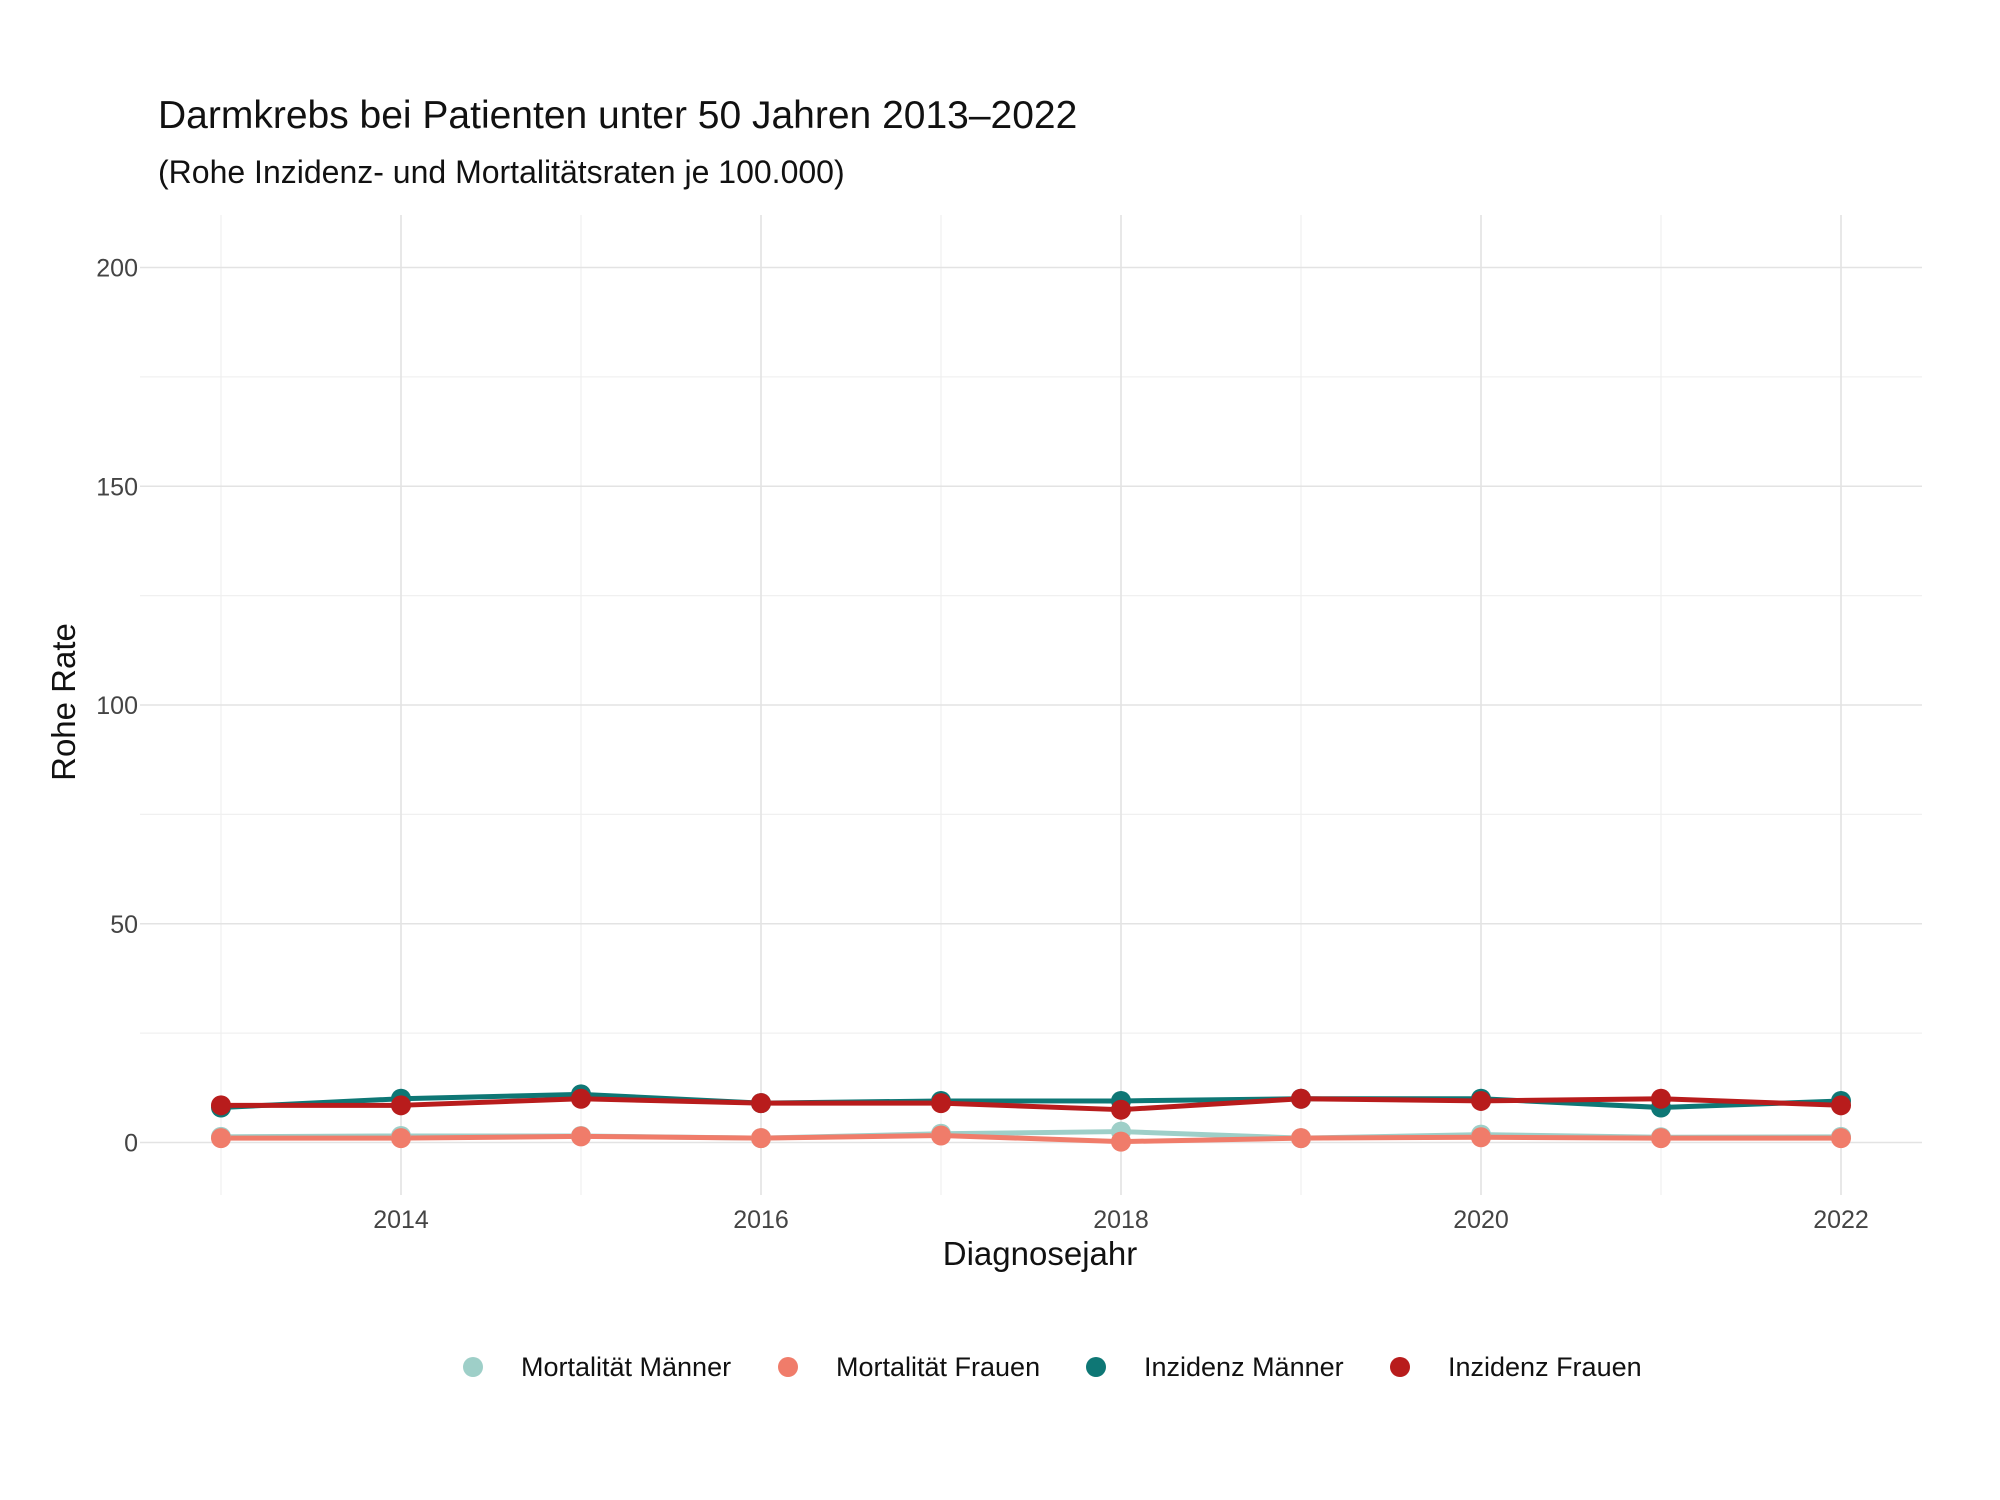 The width and height of the screenshot is (2000, 1500). I want to click on y-tick-label: 100, so click(117, 706).